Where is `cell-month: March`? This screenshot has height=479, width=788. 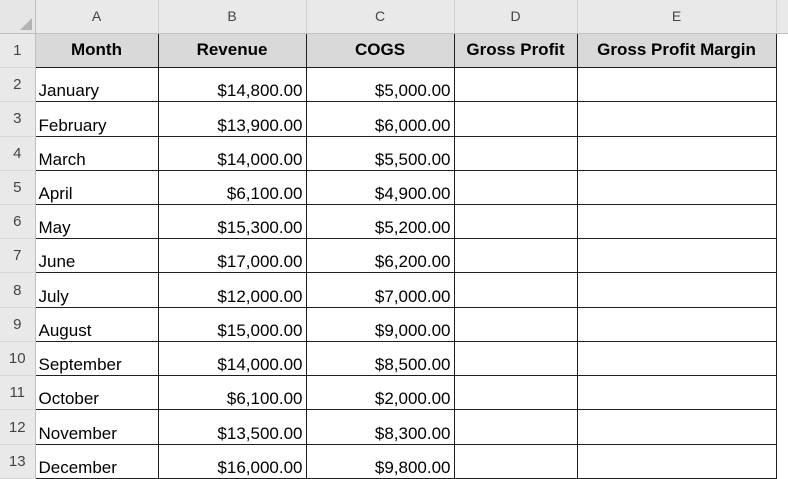 cell-month: March is located at coordinates (96, 153).